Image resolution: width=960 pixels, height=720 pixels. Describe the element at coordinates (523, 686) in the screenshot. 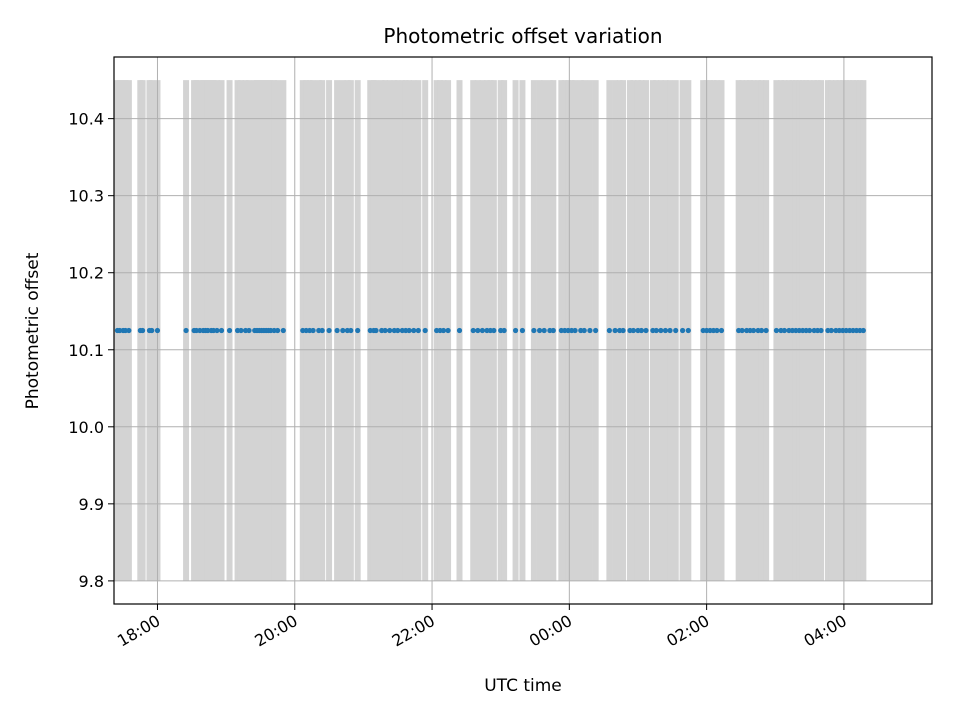

I see `x-axis-label: UTC time` at that location.